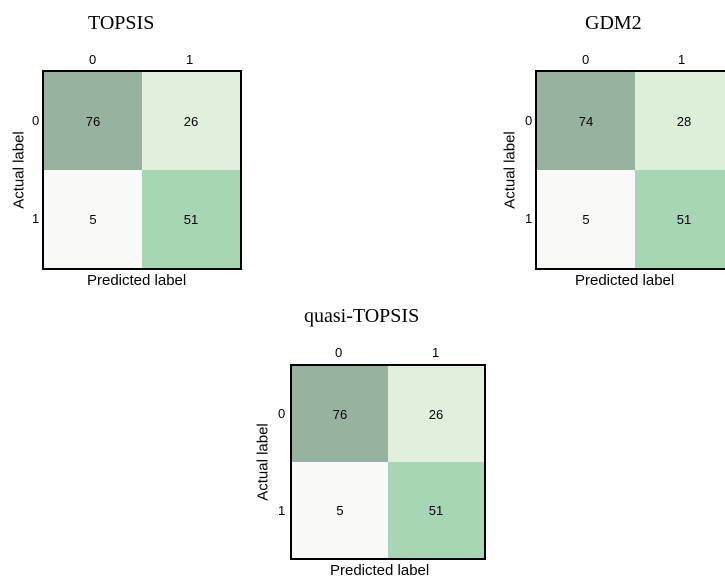  I want to click on chart-title: quasi-TOPSIS, so click(362, 316).